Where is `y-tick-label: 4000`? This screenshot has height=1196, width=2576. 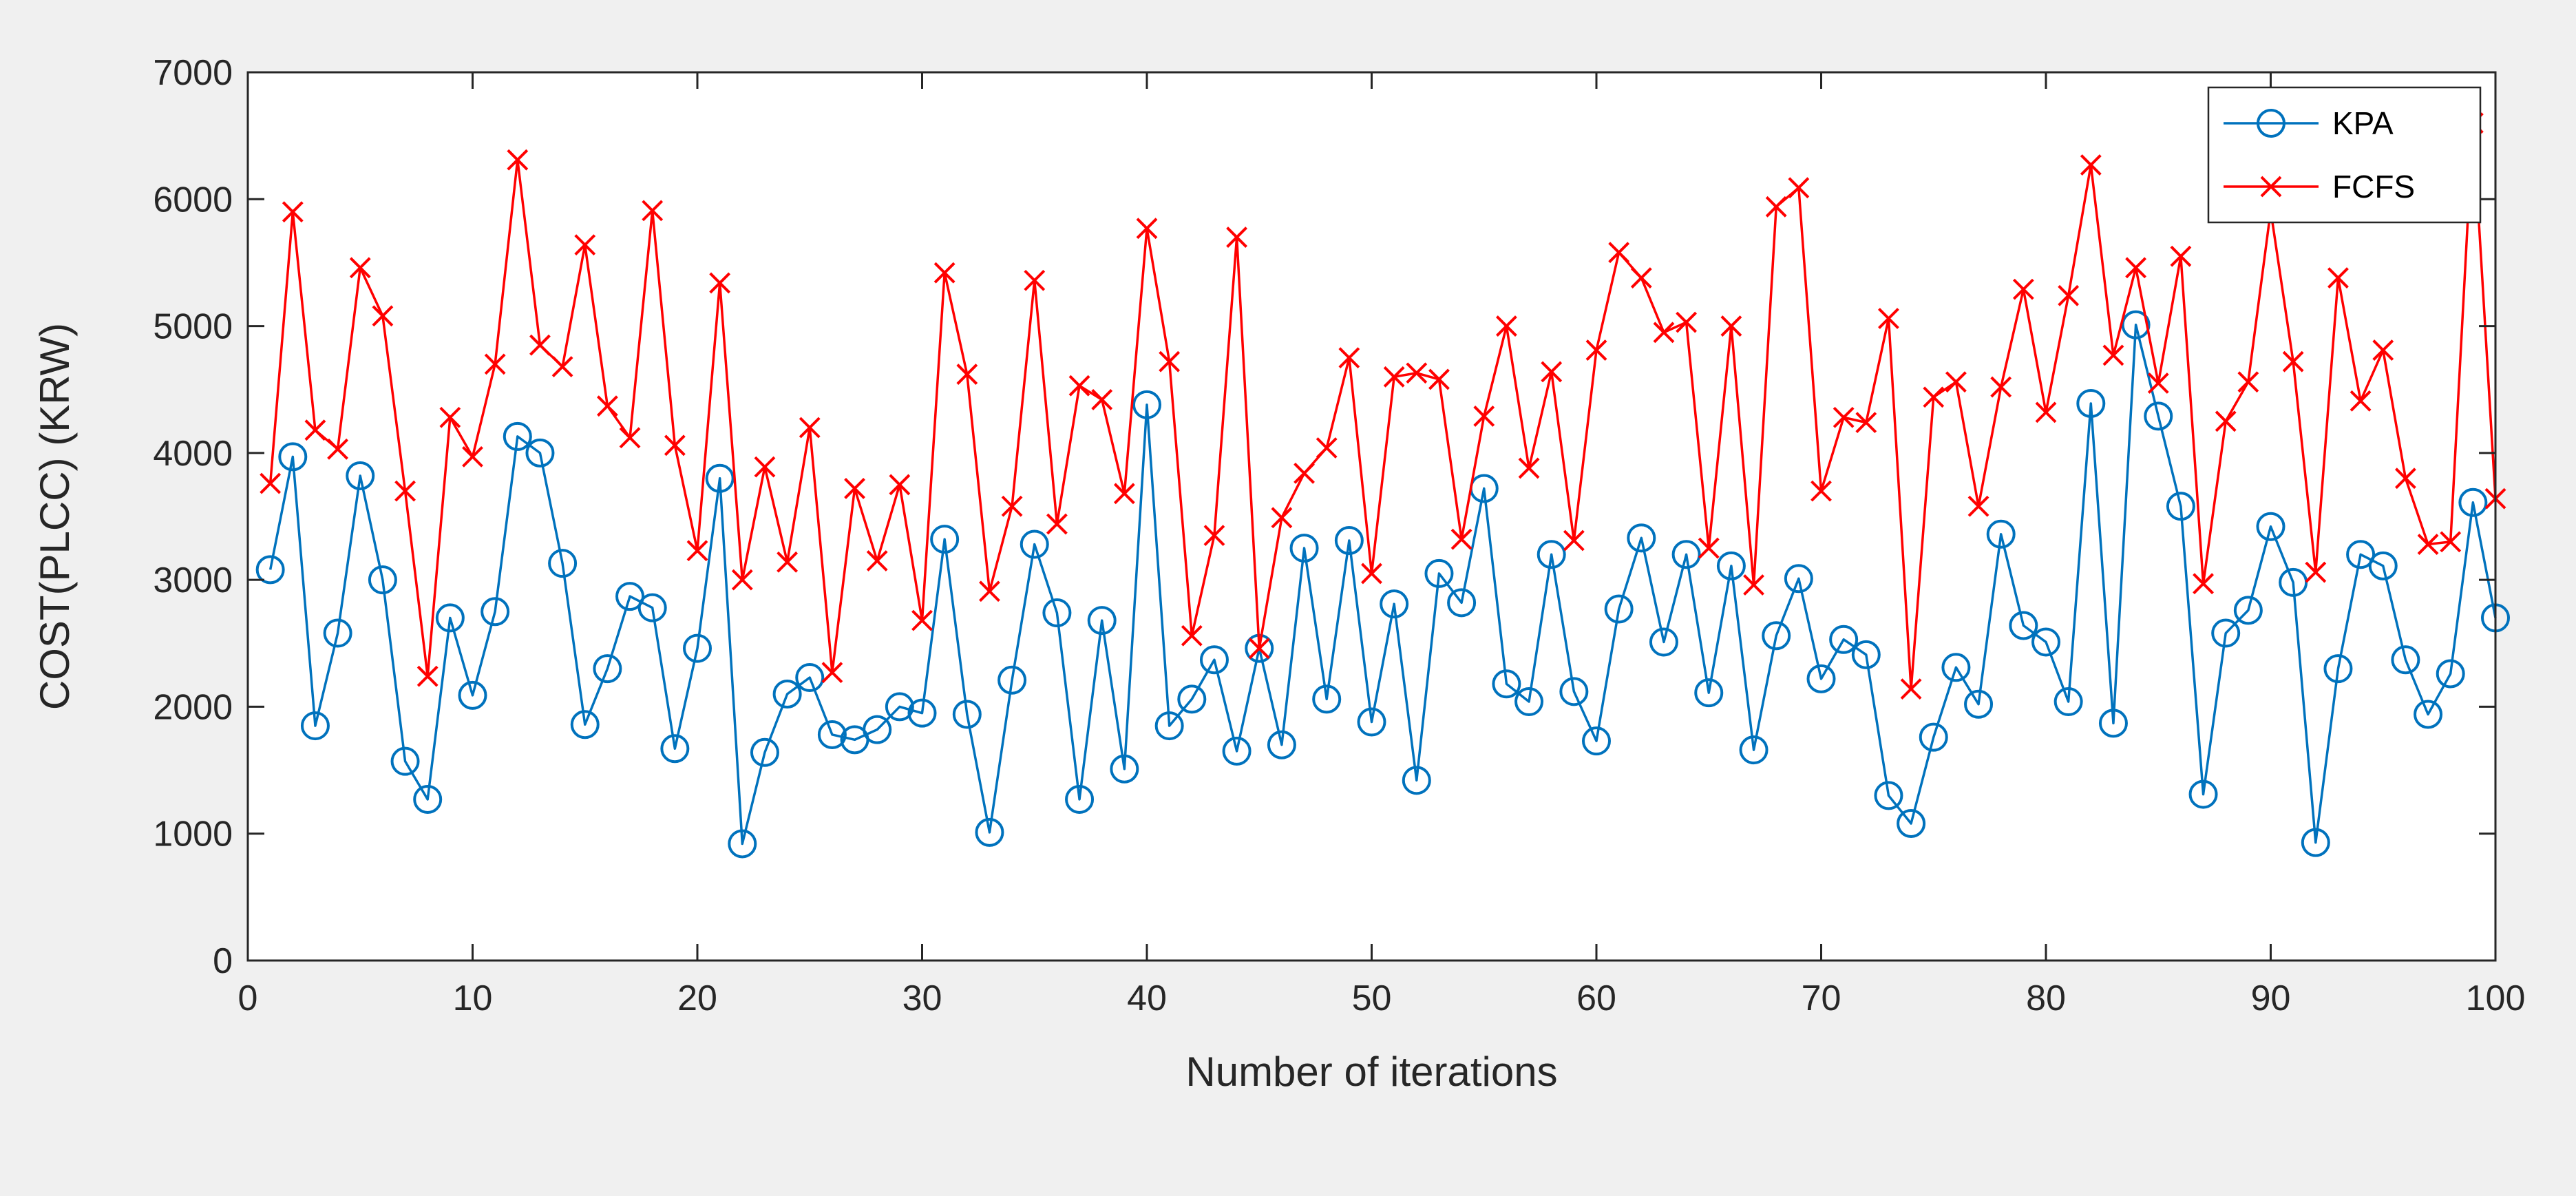
y-tick-label: 4000 is located at coordinates (193, 454).